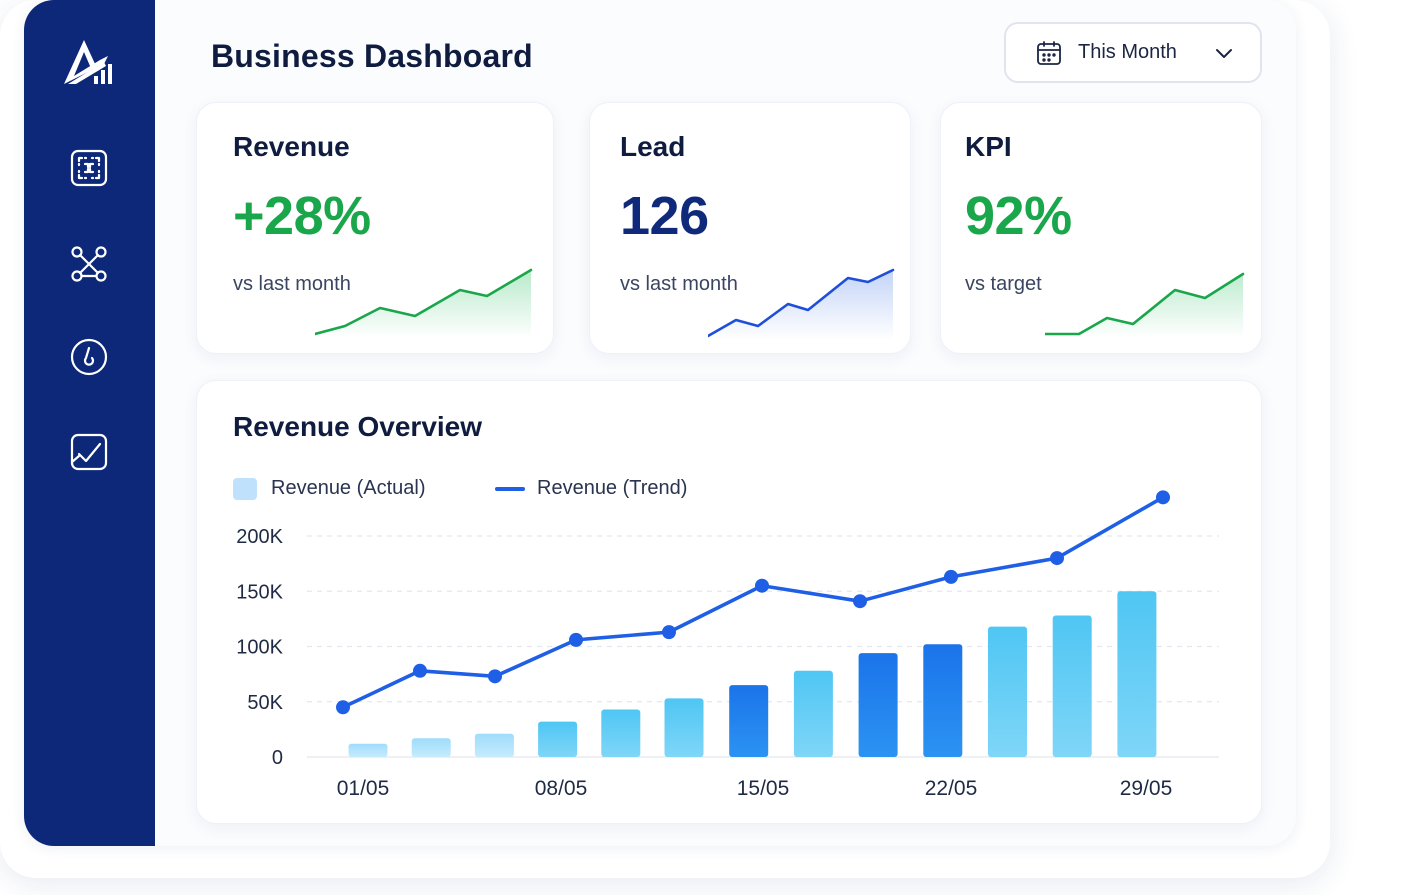 This screenshot has width=1415, height=895. I want to click on kpi-sparkline, so click(1145, 305).